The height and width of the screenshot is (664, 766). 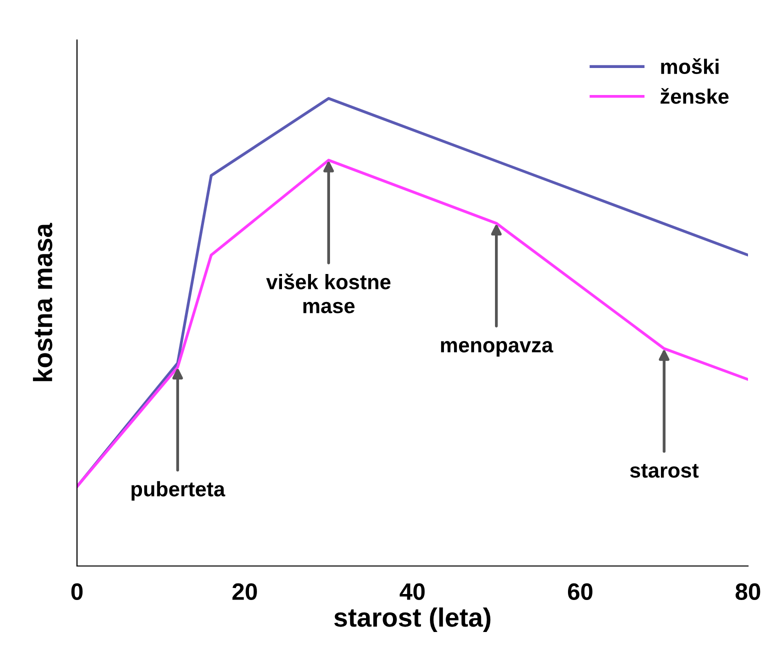 What do you see at coordinates (412, 591) in the screenshot?
I see `x-tick-label: 40` at bounding box center [412, 591].